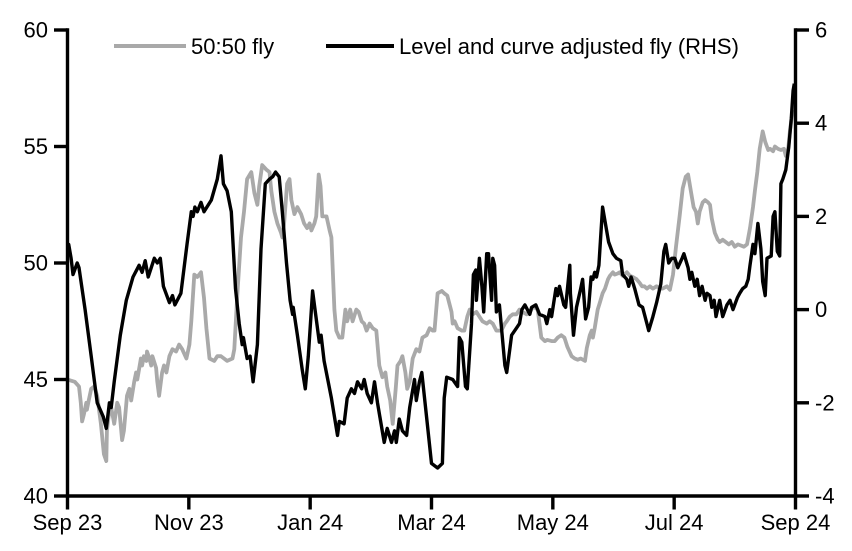  Describe the element at coordinates (569, 46) in the screenshot. I see `legend-label: Level and curve adjusted fly (RHS)` at that location.